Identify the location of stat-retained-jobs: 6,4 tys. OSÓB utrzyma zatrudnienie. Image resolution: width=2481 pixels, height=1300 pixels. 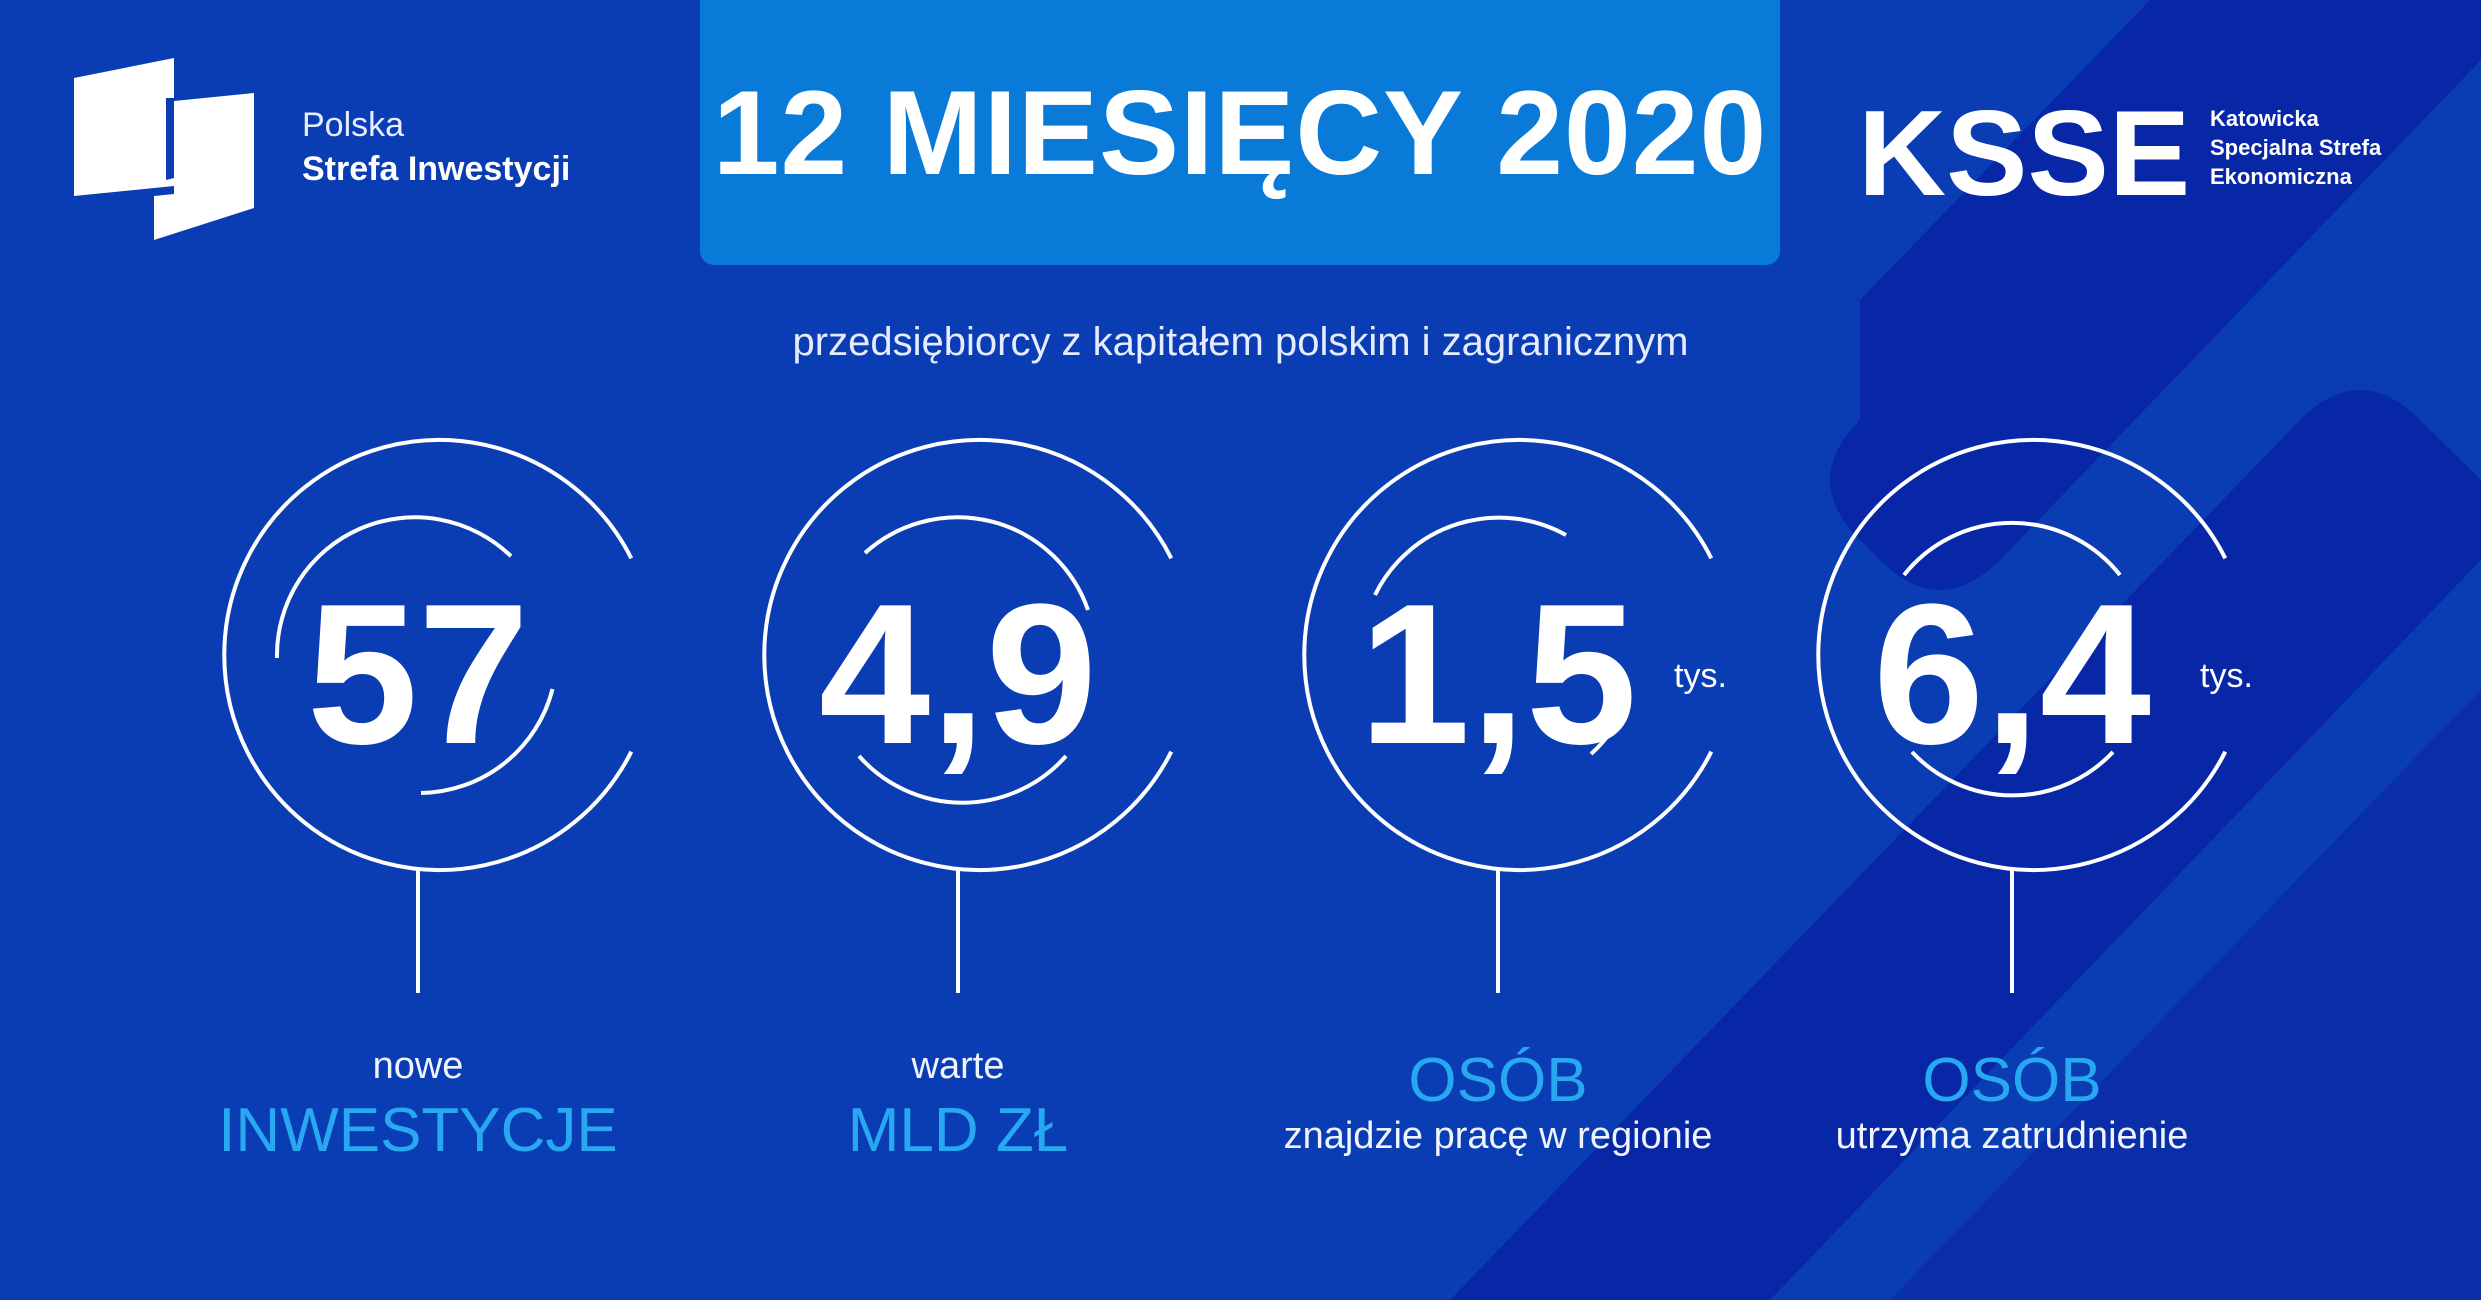
(2012, 791).